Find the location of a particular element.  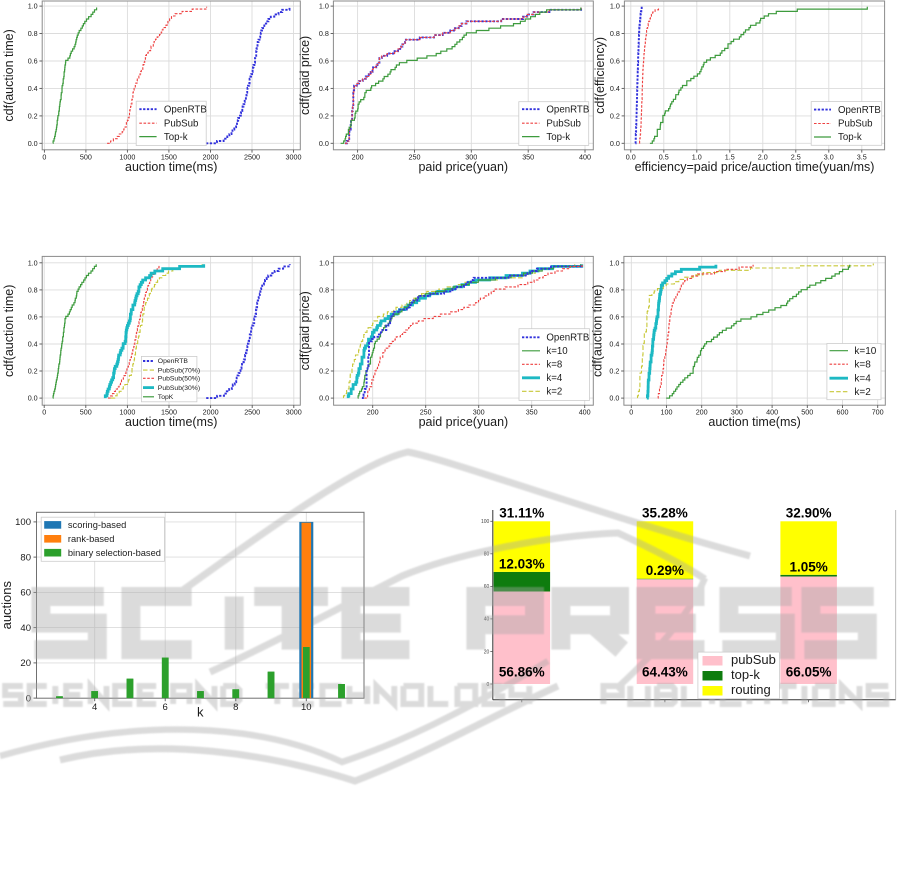

svg-text: 2000 is located at coordinates (211, 412).